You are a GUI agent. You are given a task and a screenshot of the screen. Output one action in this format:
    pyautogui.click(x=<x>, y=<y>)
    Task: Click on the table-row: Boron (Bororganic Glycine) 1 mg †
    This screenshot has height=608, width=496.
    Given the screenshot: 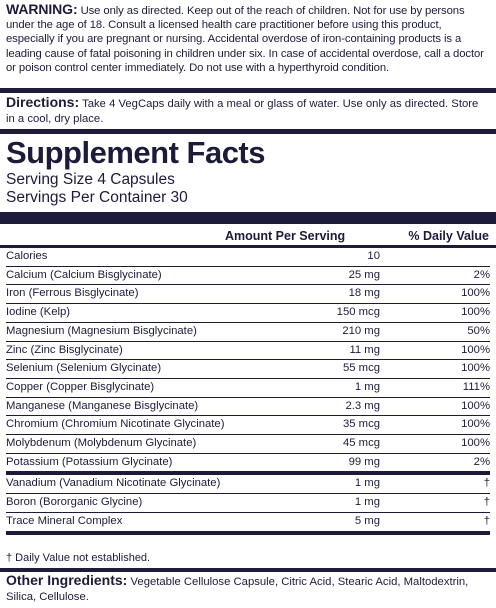 What is the action you would take?
    pyautogui.click(x=248, y=503)
    